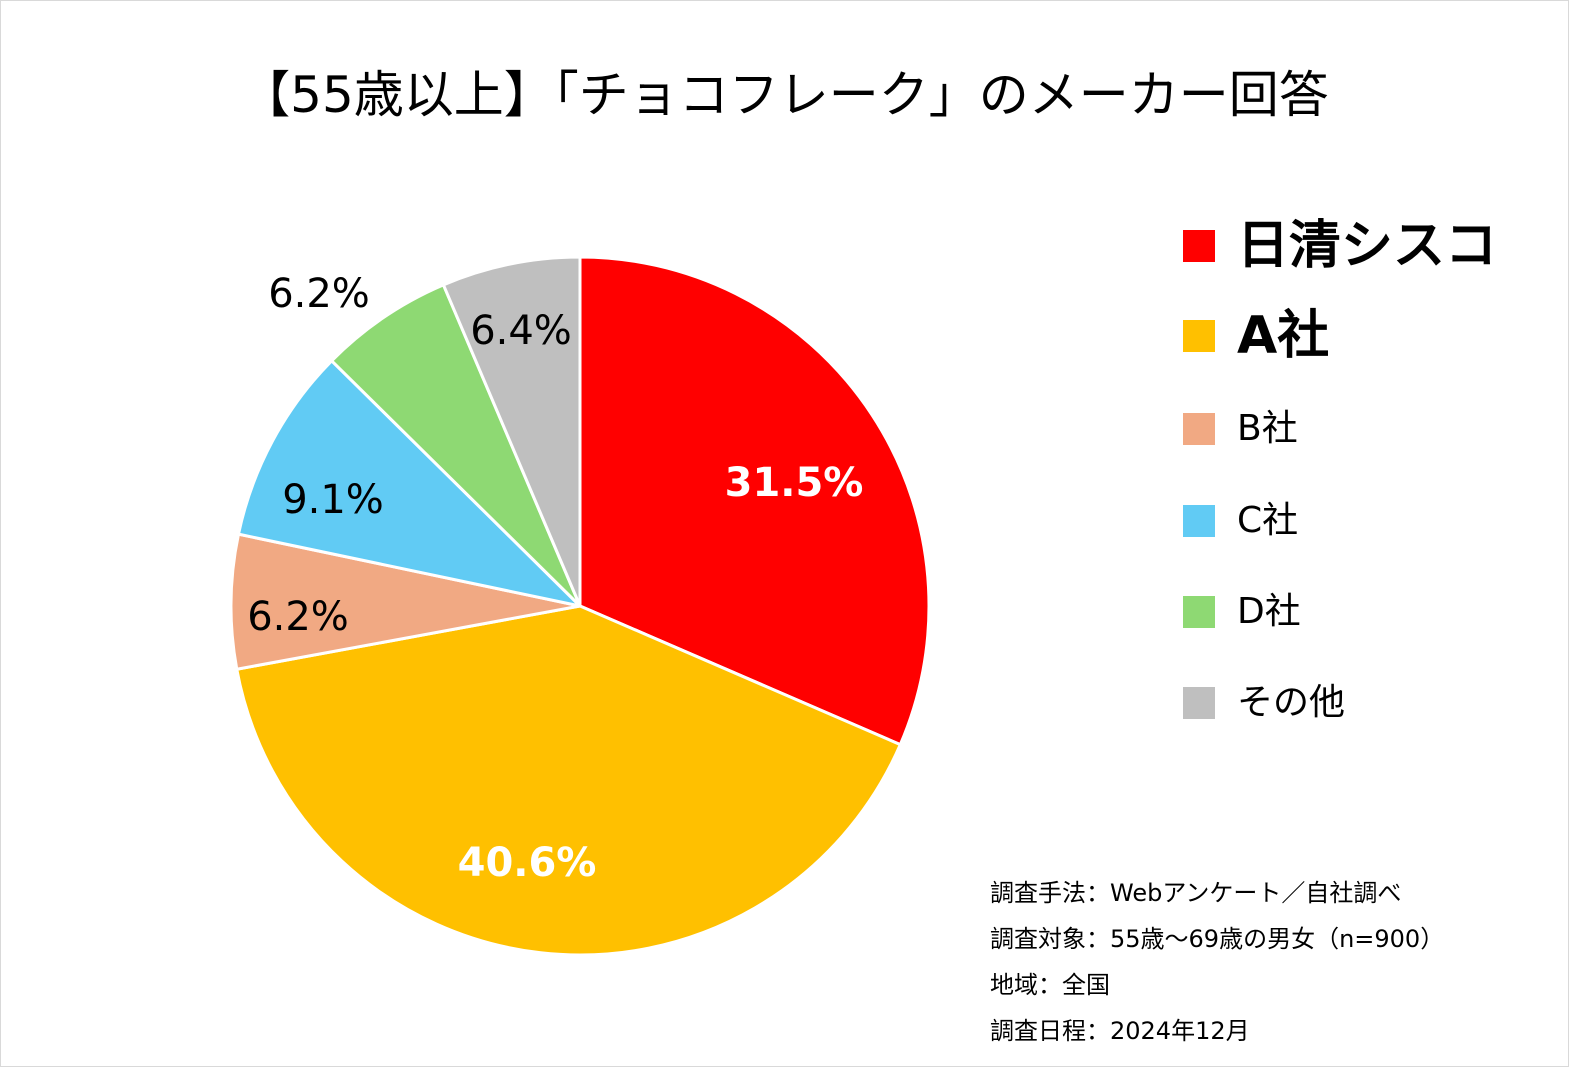  I want to click on note-survey-date: 調査日程：2024年12月, so click(1120, 1031).